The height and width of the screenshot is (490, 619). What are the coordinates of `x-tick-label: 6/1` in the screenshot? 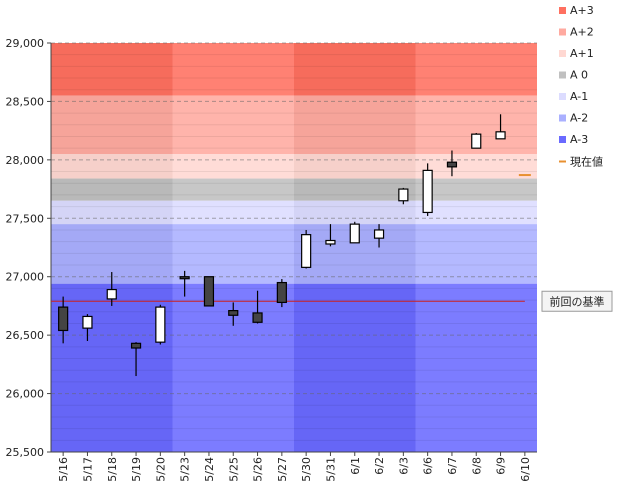 It's located at (355, 466).